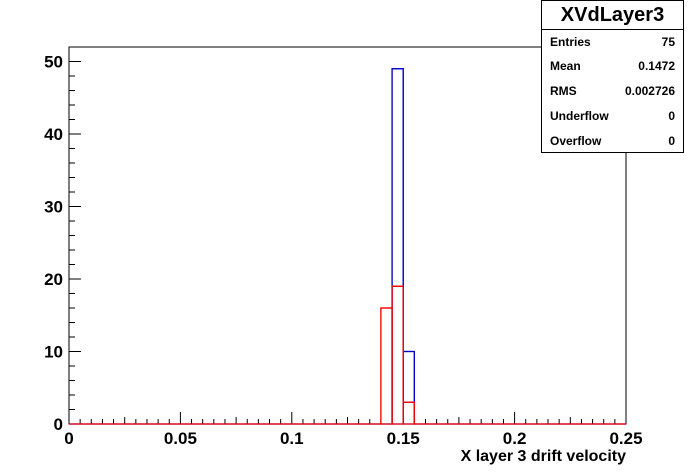 This screenshot has width=696, height=472. Describe the element at coordinates (53, 207) in the screenshot. I see `y-tick-label: 30` at that location.